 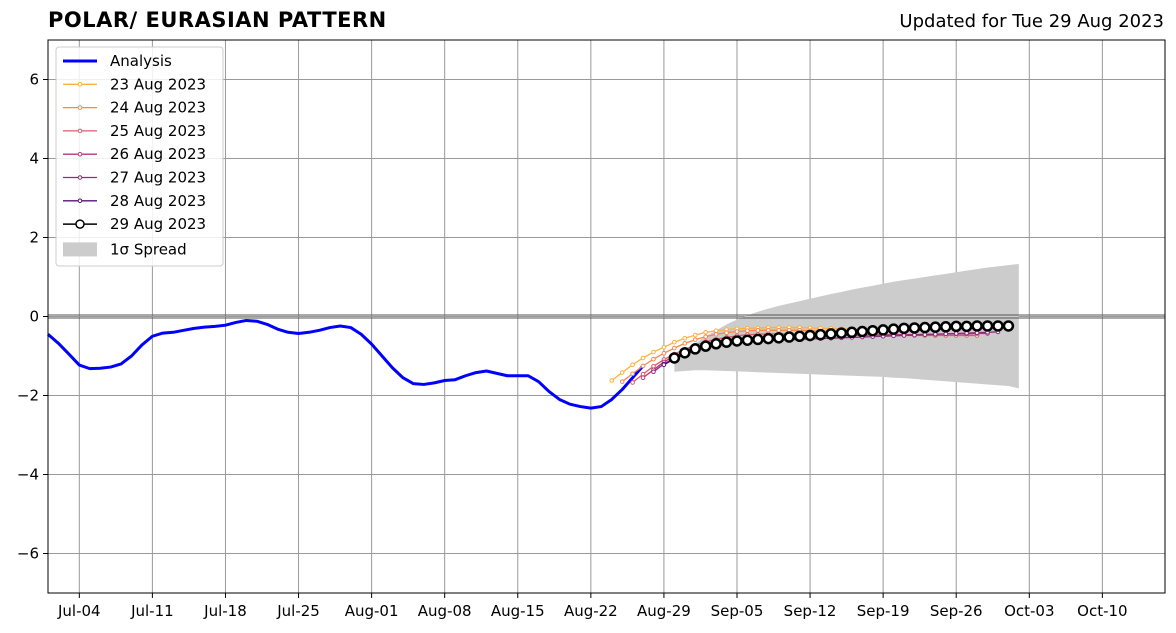 I want to click on legend-entry: 23 Aug 2023, so click(x=134, y=84).